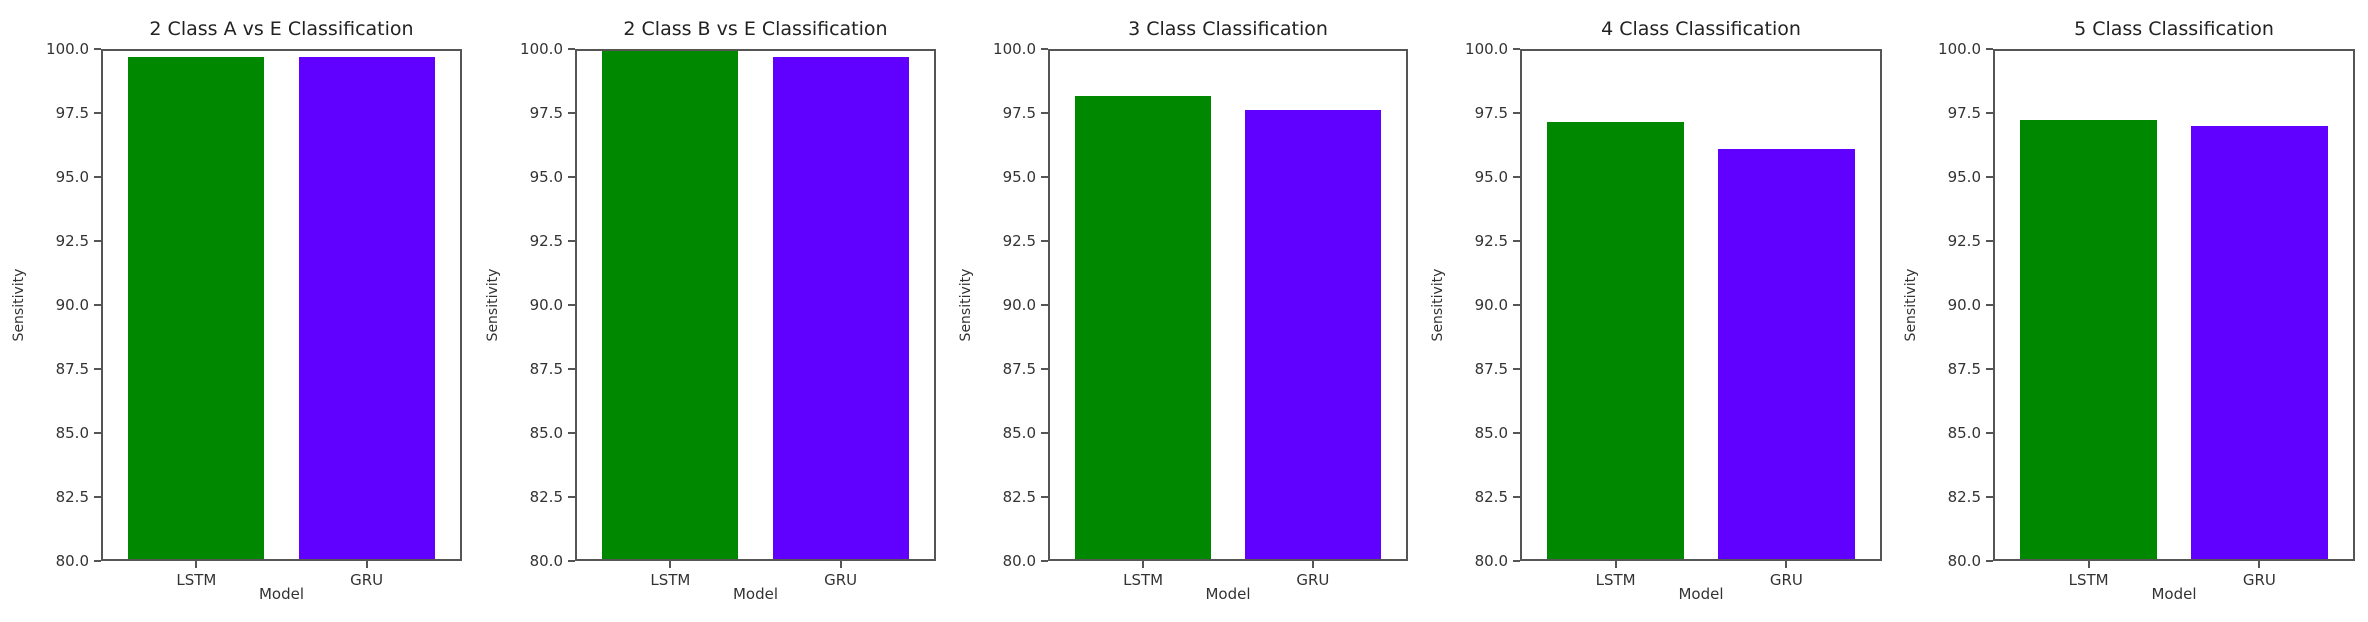  I want to click on chart-title: 3 Class Classification, so click(1228, 29).